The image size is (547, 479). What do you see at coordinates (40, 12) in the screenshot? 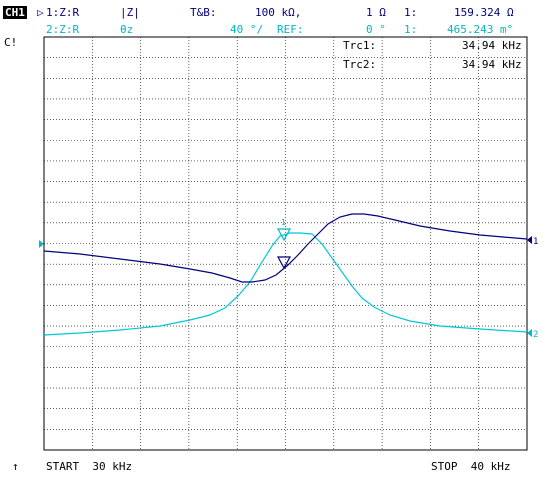
I see `trace1-arrow-icon: ▷` at bounding box center [40, 12].